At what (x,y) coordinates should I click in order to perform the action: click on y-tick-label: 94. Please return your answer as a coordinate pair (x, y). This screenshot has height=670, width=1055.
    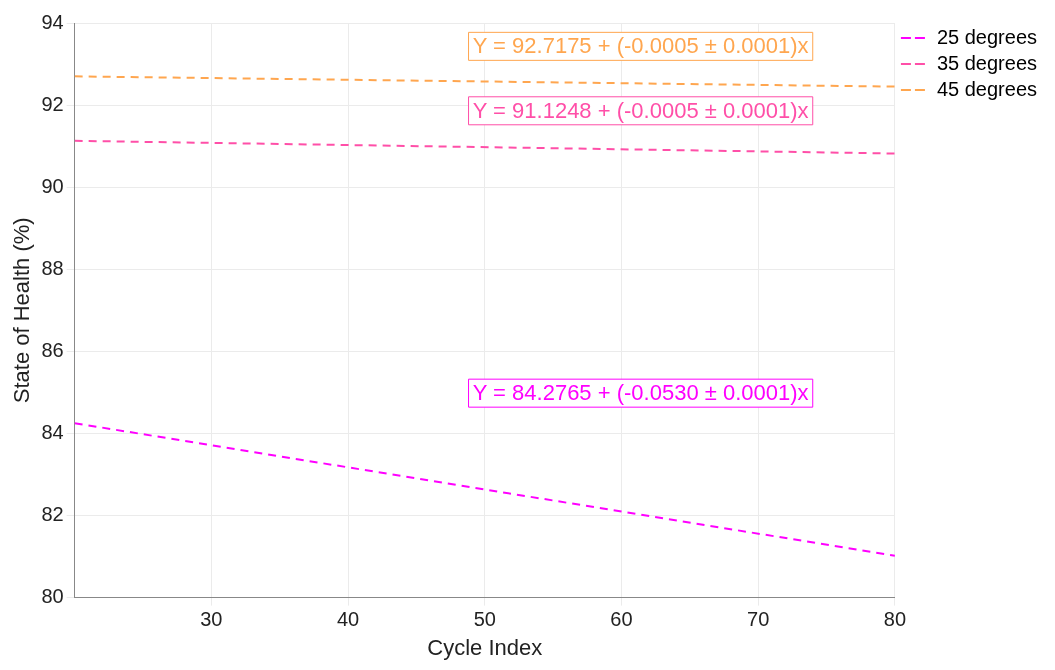
    Looking at the image, I should click on (52, 21).